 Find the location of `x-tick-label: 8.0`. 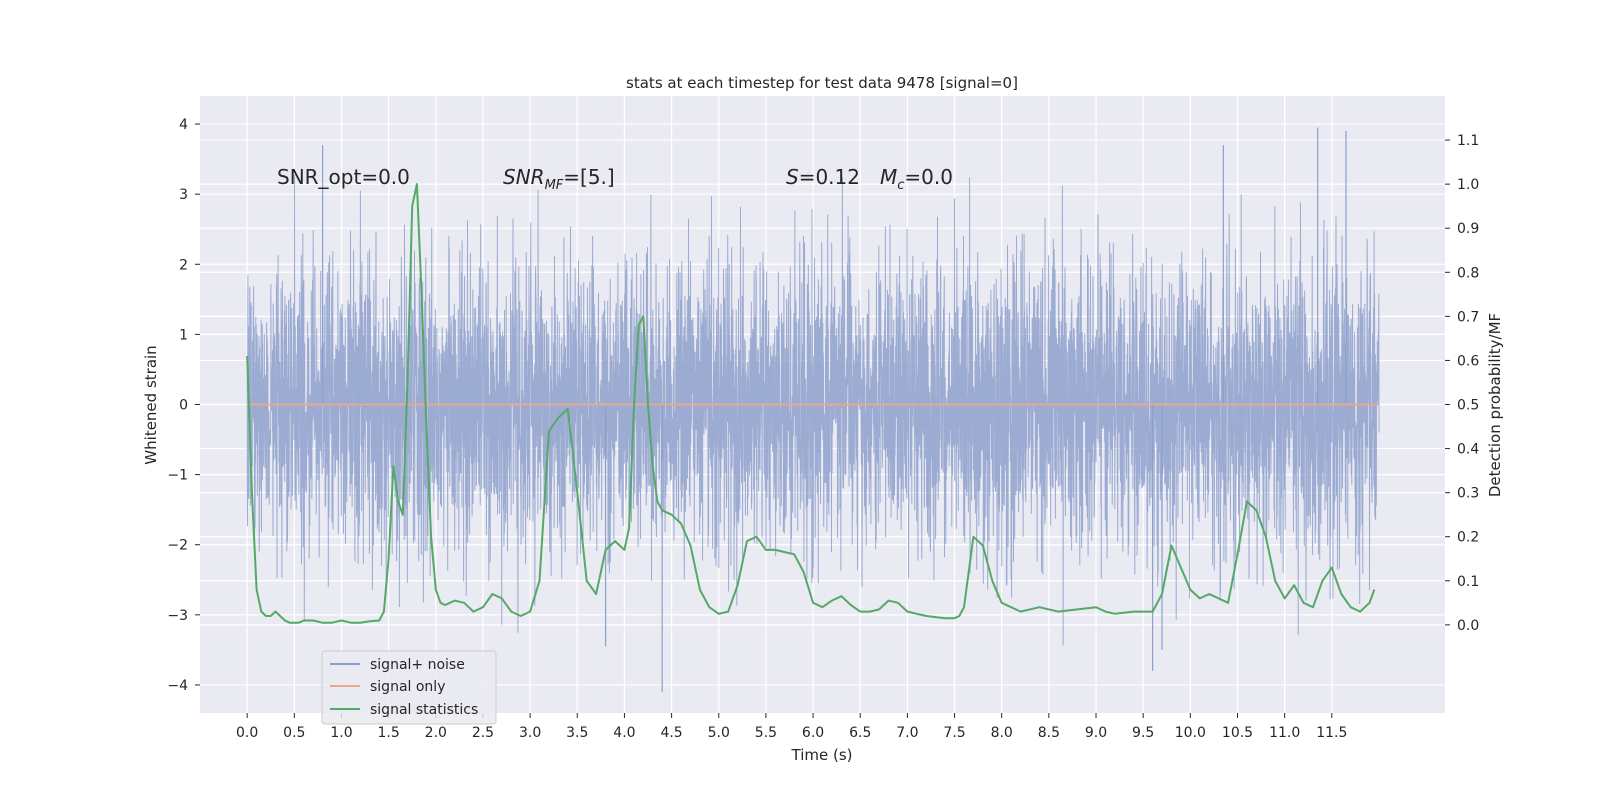

x-tick-label: 8.0 is located at coordinates (1002, 733).